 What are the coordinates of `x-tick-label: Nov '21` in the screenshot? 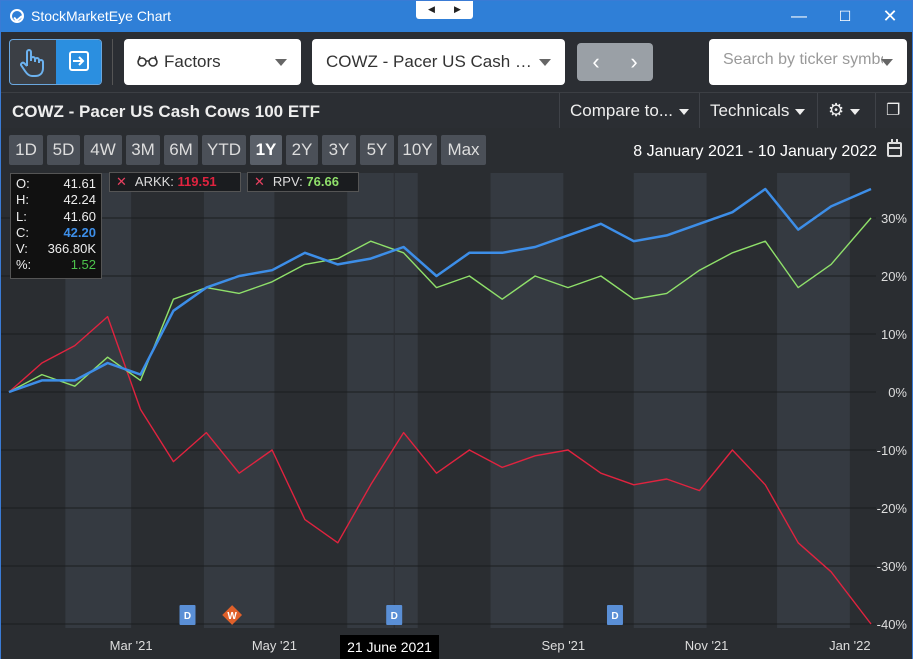 It's located at (707, 645).